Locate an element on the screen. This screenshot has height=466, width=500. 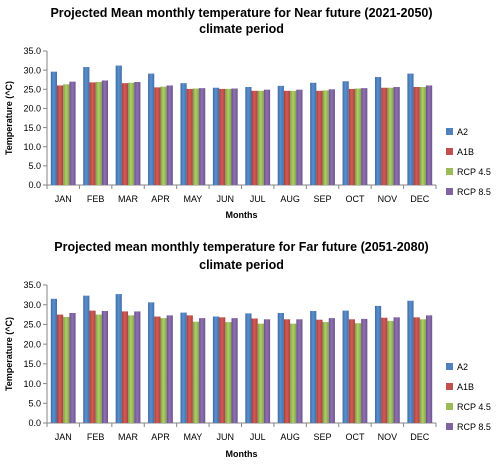
y-tick-label: 0.0 is located at coordinates (34, 423).